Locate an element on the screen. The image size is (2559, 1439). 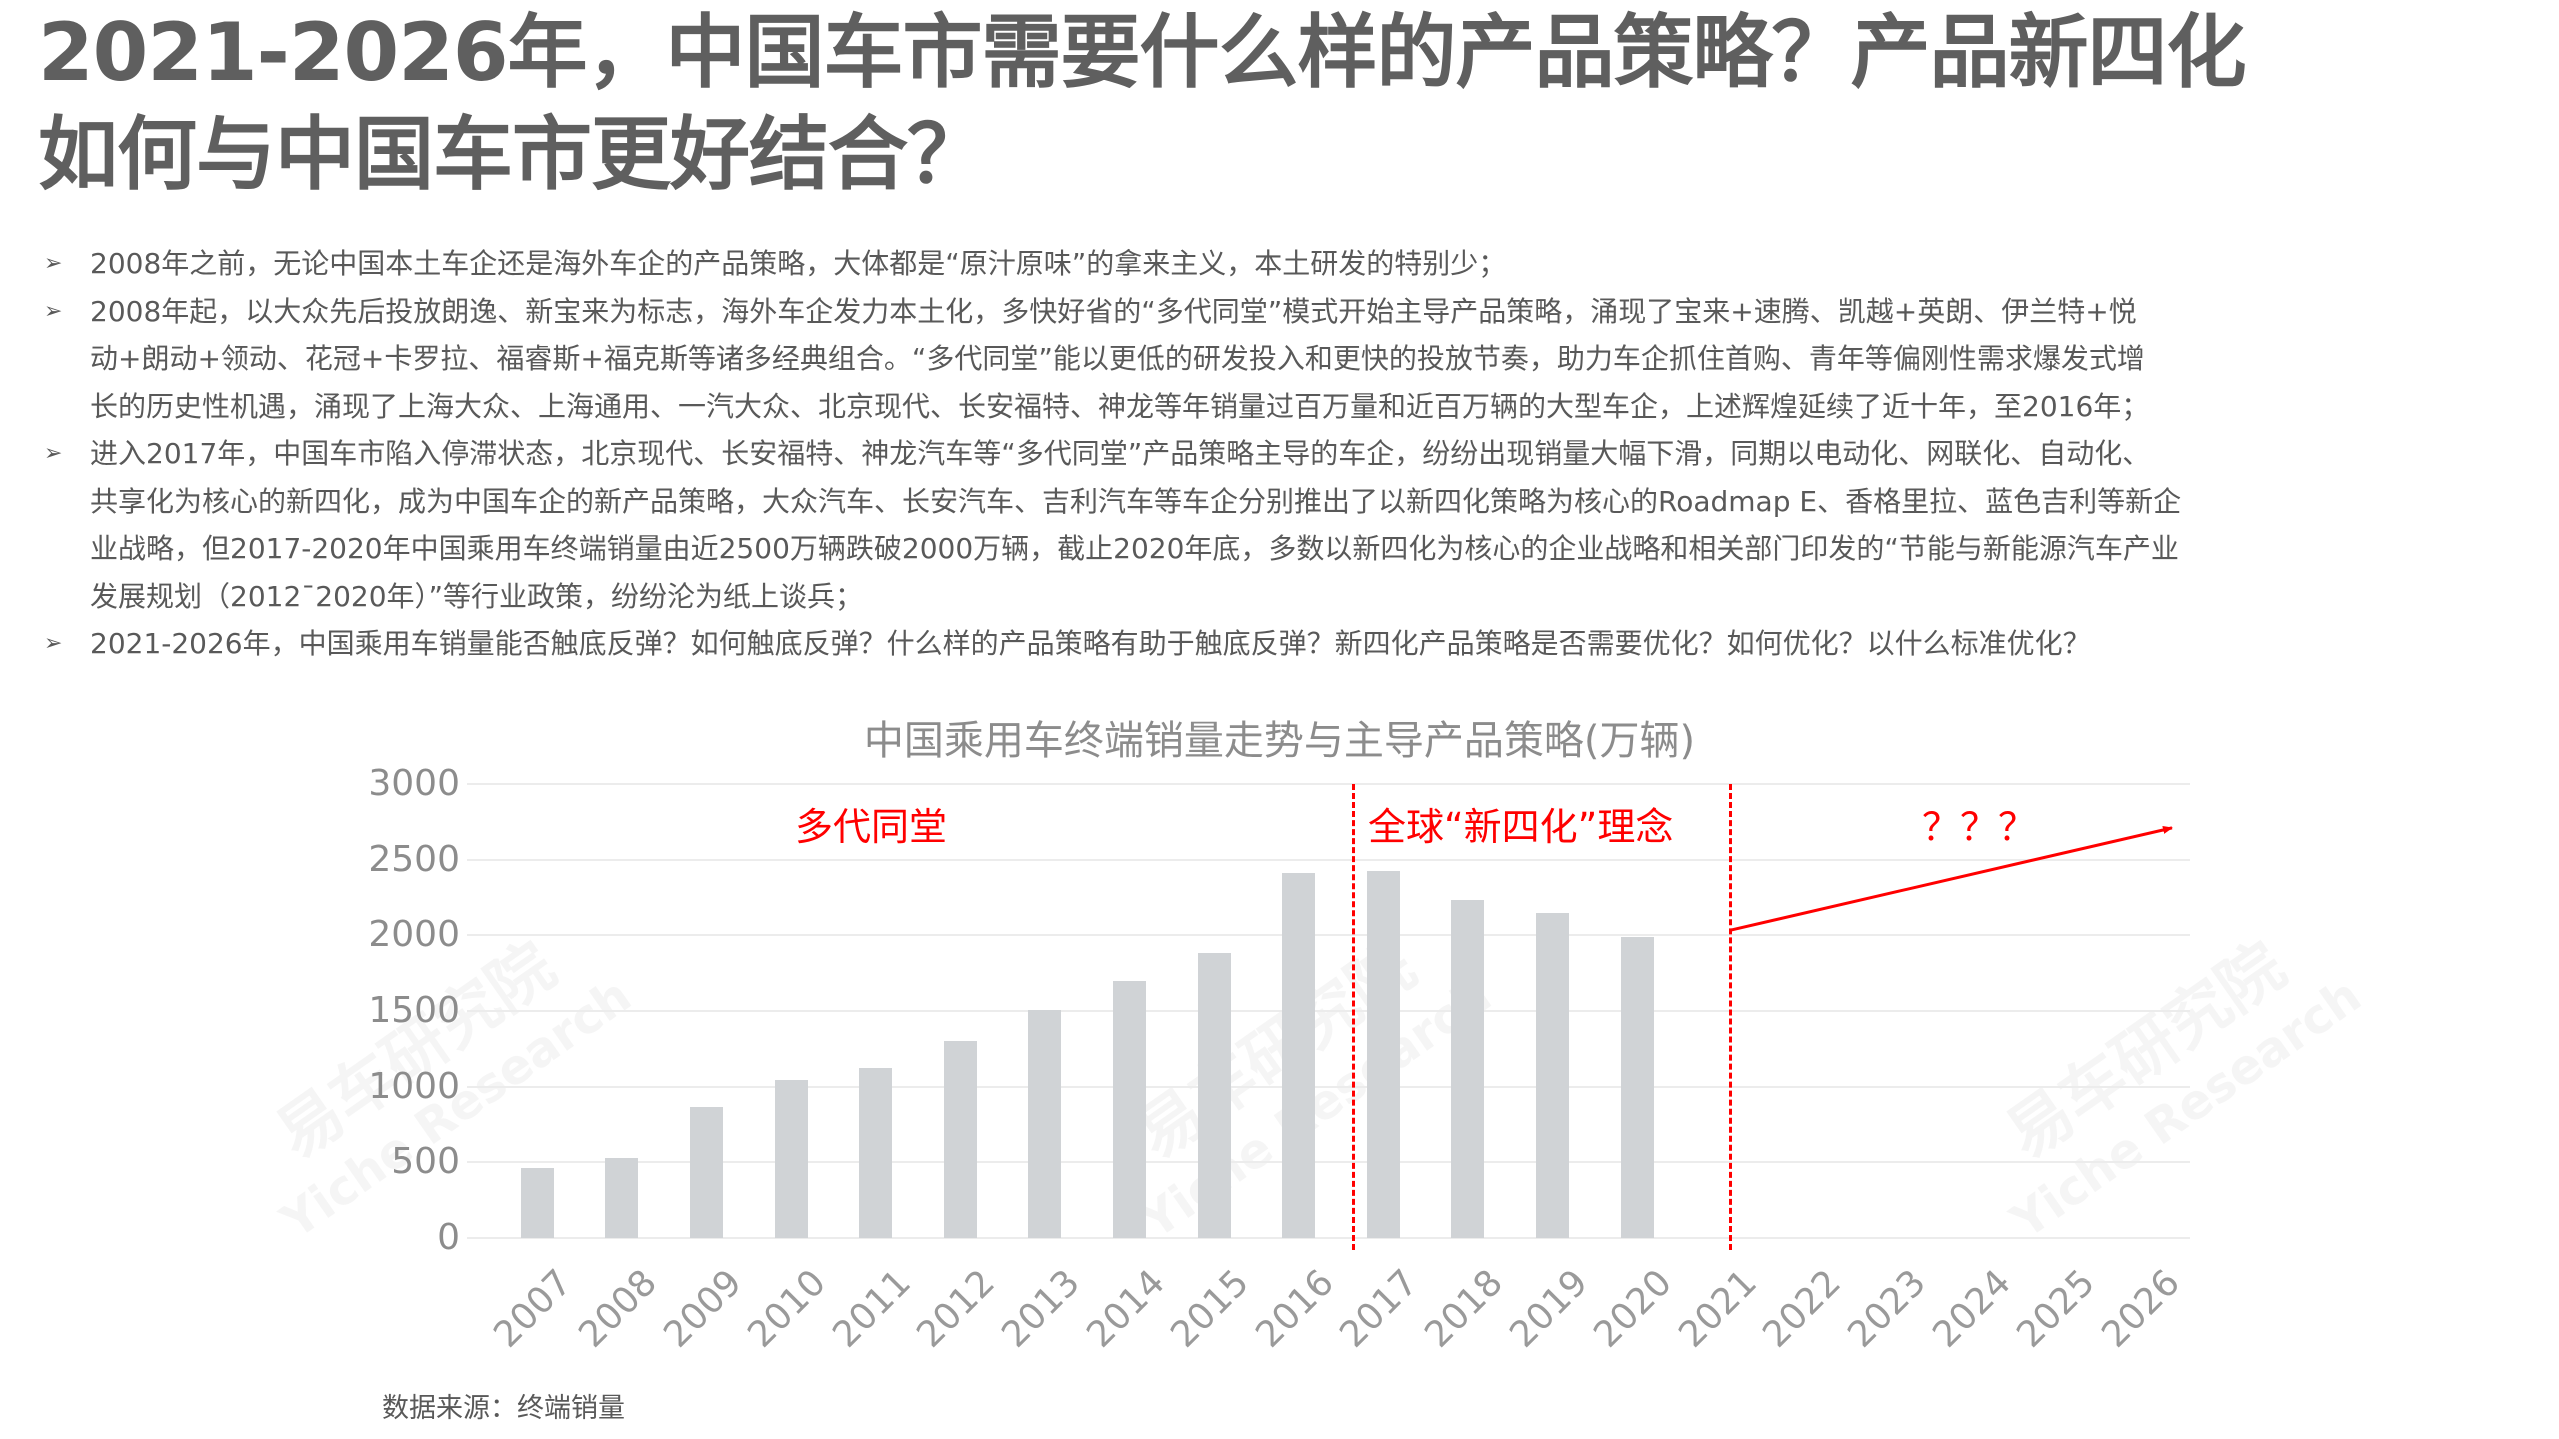
y-axis-tick-label: 1500 is located at coordinates (414, 1010).